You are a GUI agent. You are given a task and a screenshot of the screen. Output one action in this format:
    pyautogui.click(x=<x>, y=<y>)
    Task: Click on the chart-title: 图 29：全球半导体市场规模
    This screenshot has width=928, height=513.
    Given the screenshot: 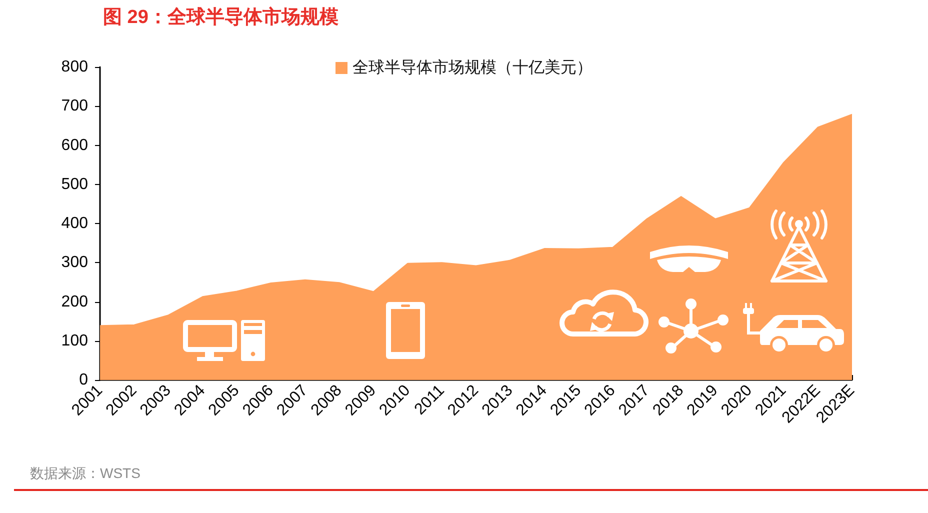 What is the action you would take?
    pyautogui.click(x=220, y=17)
    